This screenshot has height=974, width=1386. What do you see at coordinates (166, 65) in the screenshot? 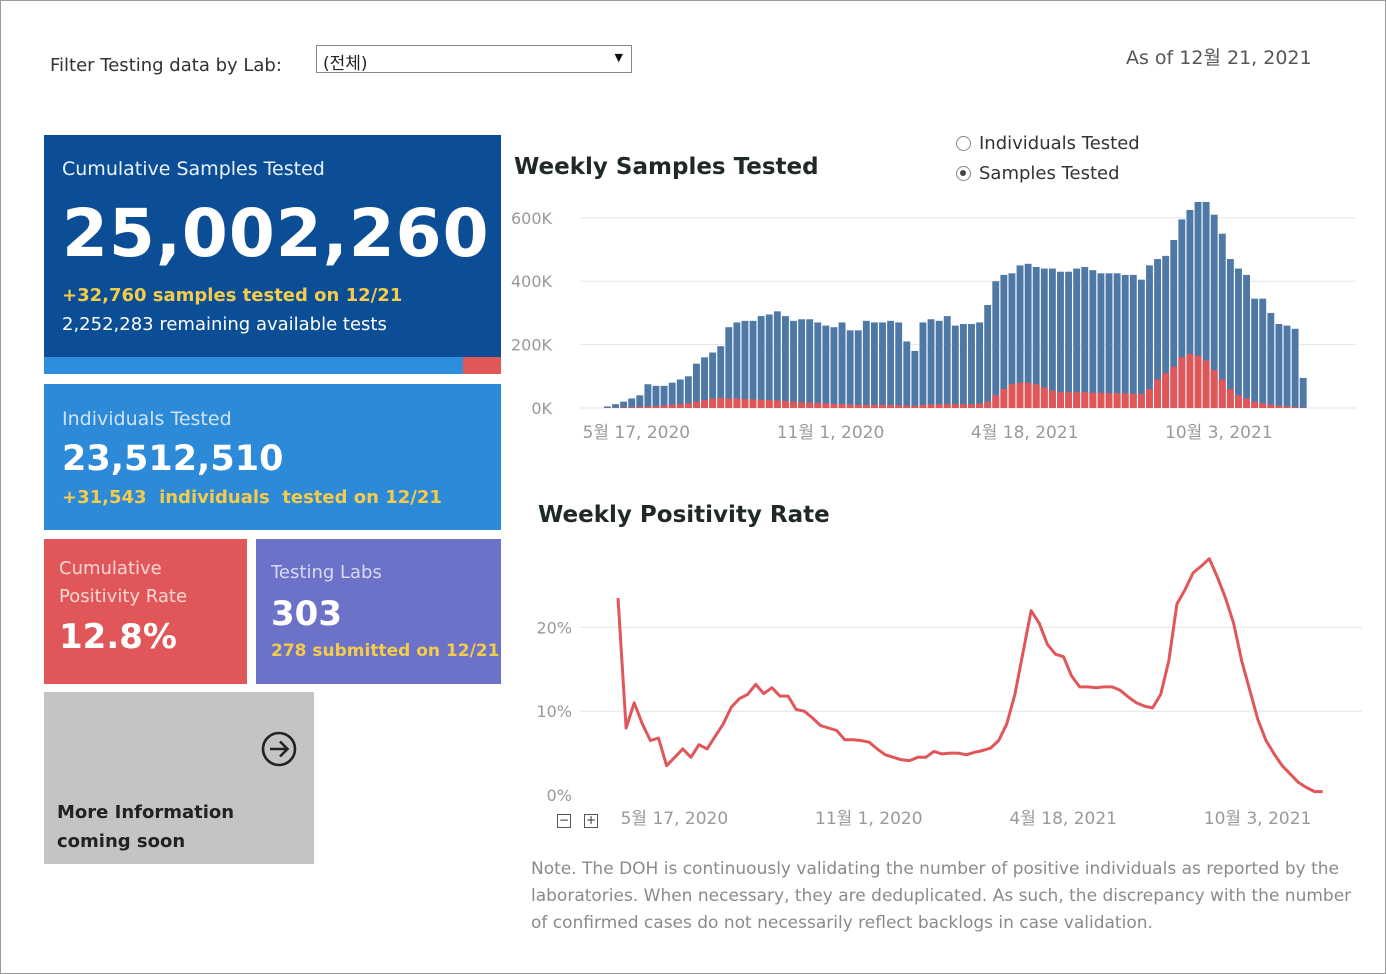
I see `filter-label: Filter Testing data by Lab:` at bounding box center [166, 65].